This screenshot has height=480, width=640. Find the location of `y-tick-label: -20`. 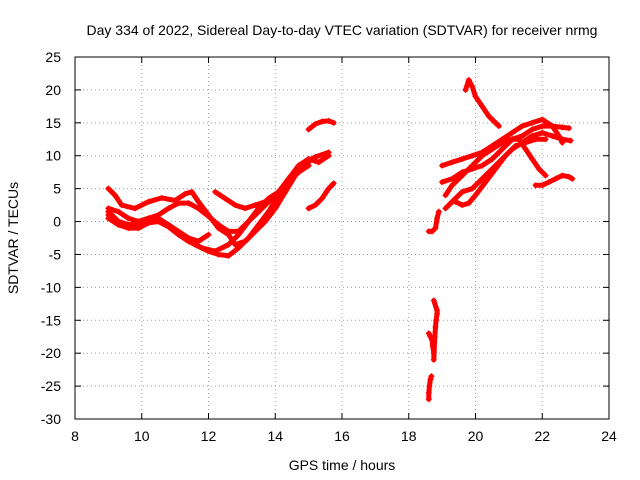

y-tick-label: -20 is located at coordinates (51, 353).